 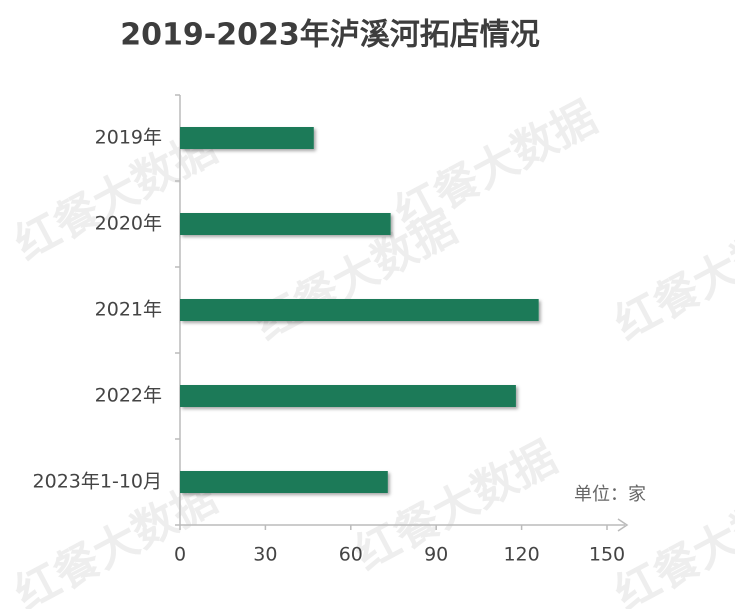 What do you see at coordinates (128, 224) in the screenshot?
I see `y-tick-label: 2020年` at bounding box center [128, 224].